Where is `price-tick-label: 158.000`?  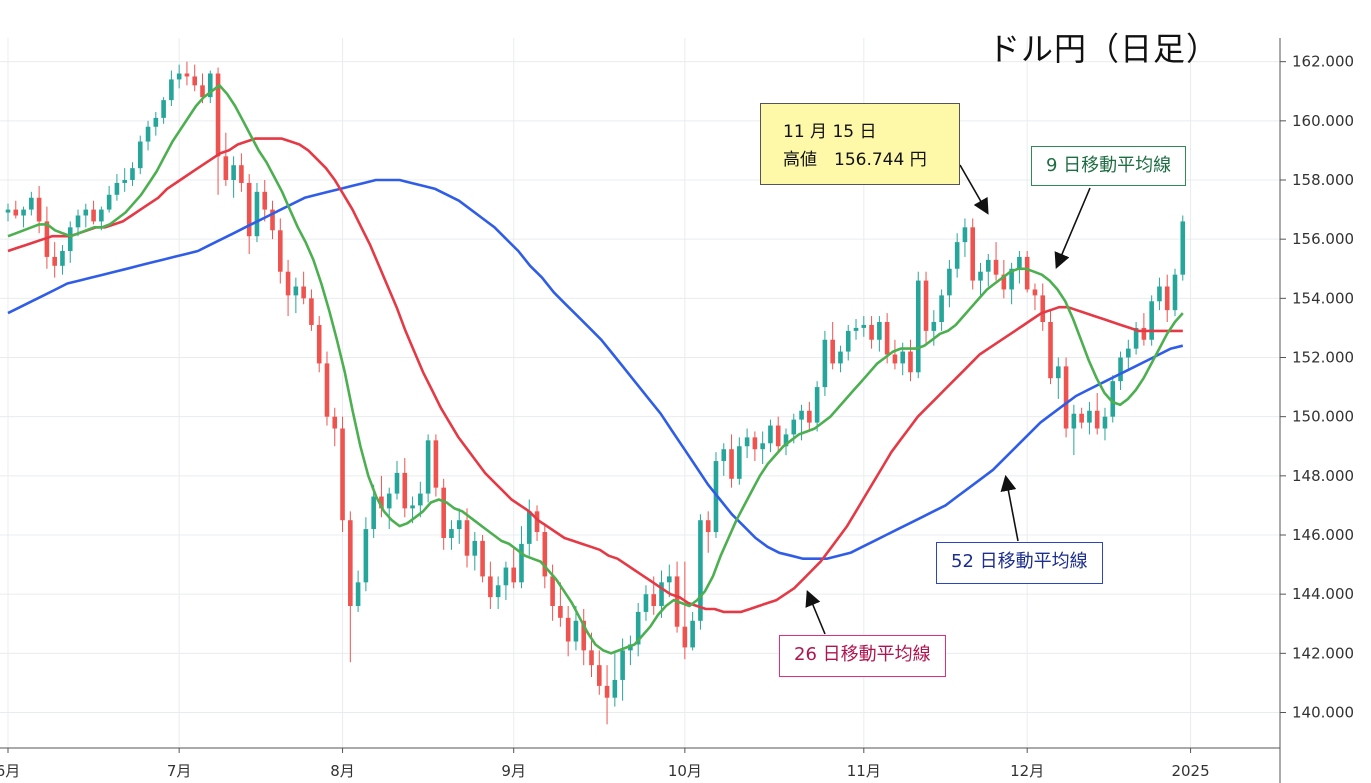
price-tick-label: 158.000 is located at coordinates (1323, 180).